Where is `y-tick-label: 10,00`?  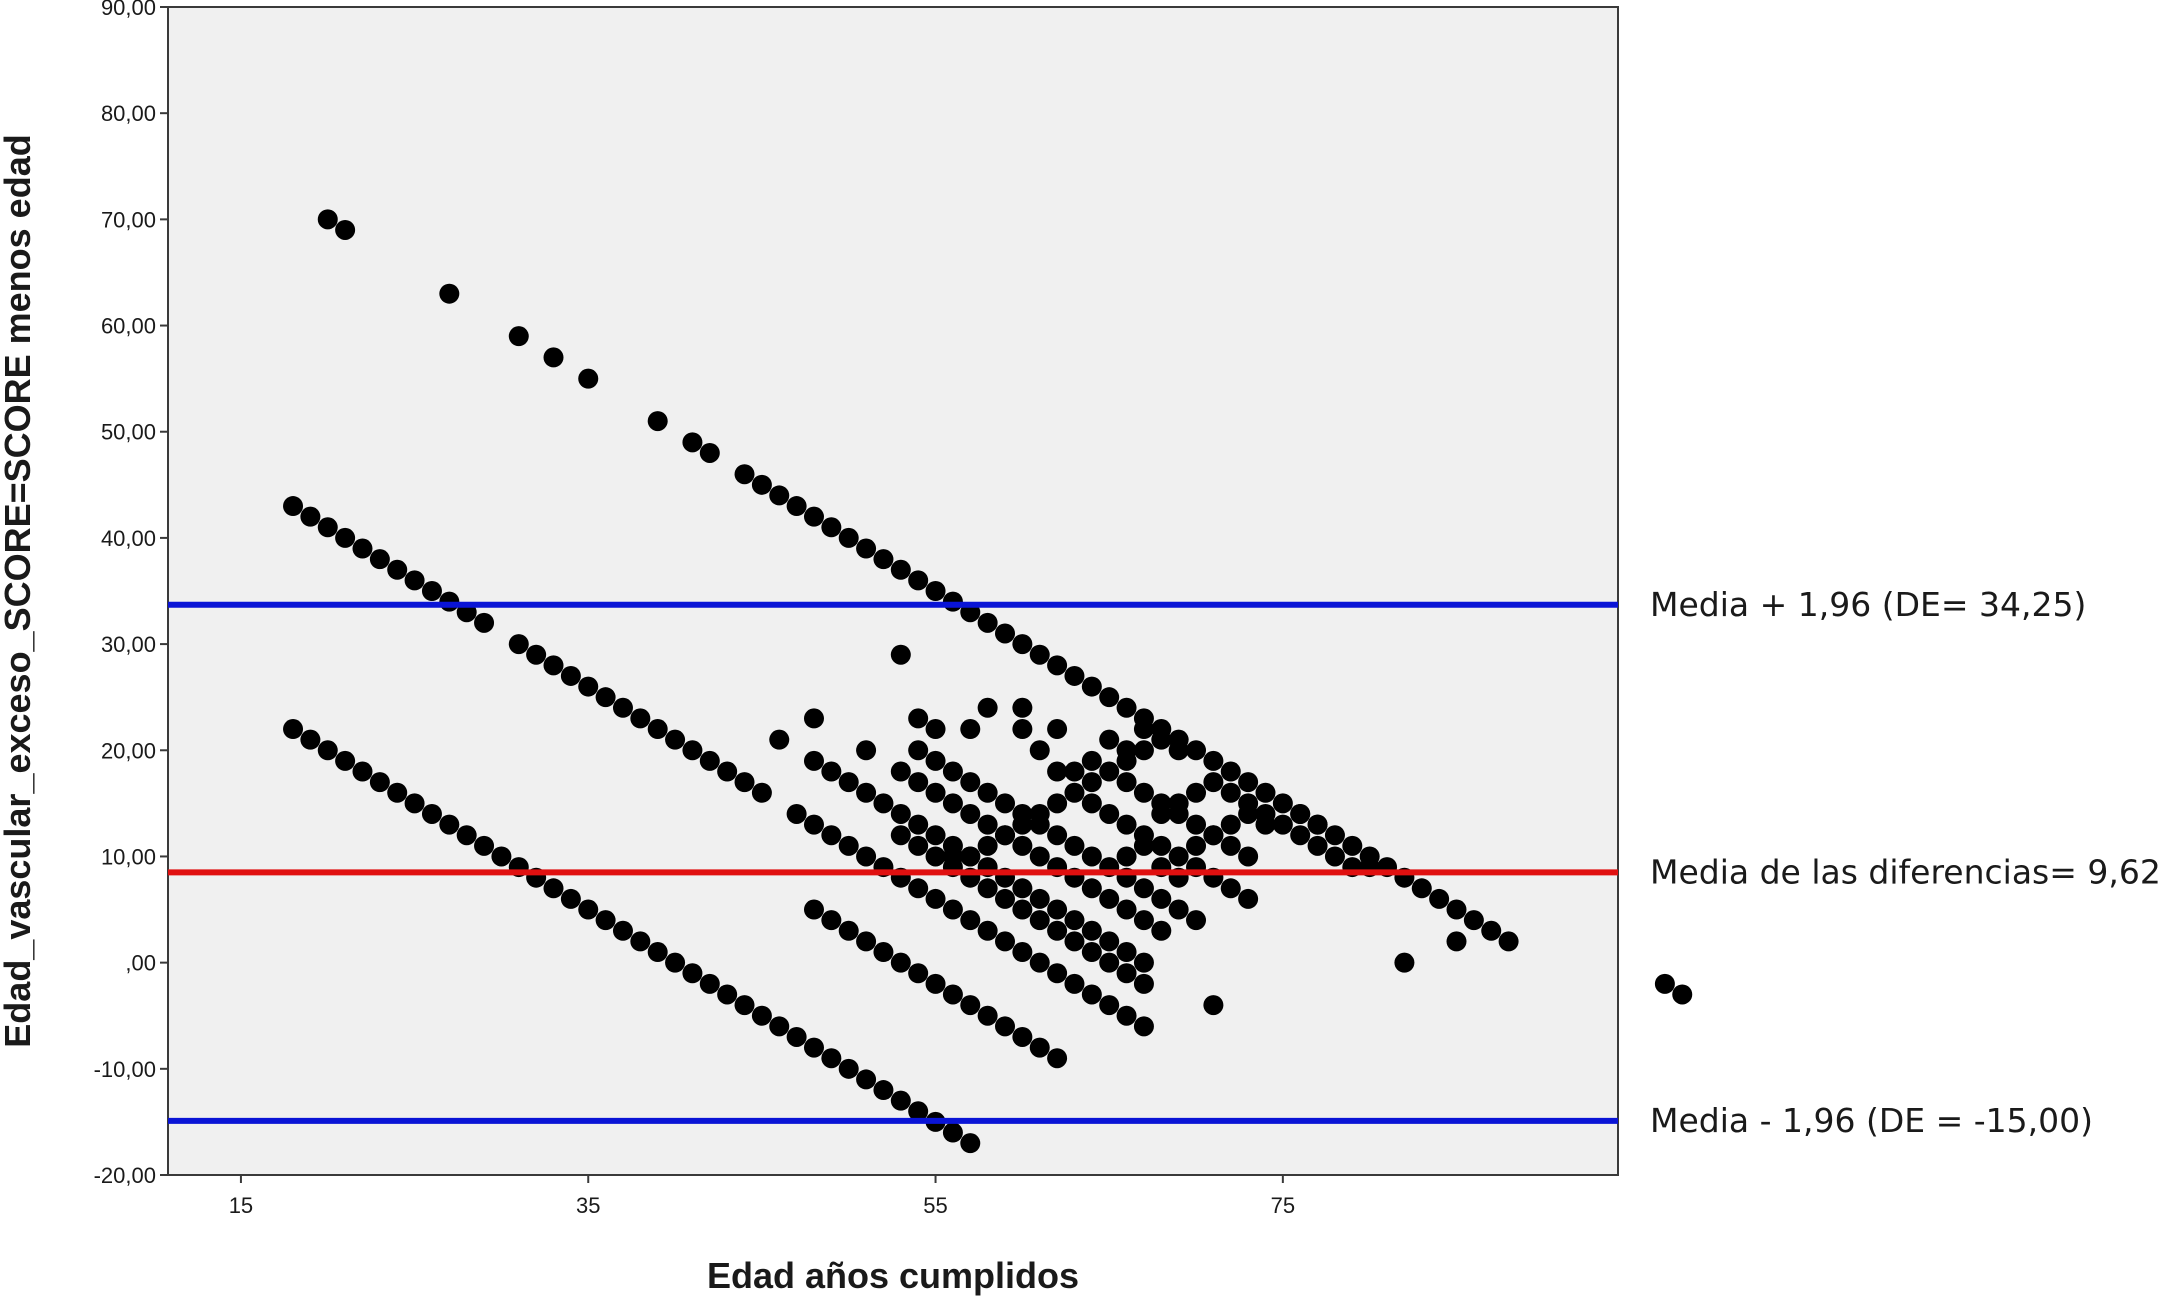
y-tick-label: 10,00 is located at coordinates (128, 856).